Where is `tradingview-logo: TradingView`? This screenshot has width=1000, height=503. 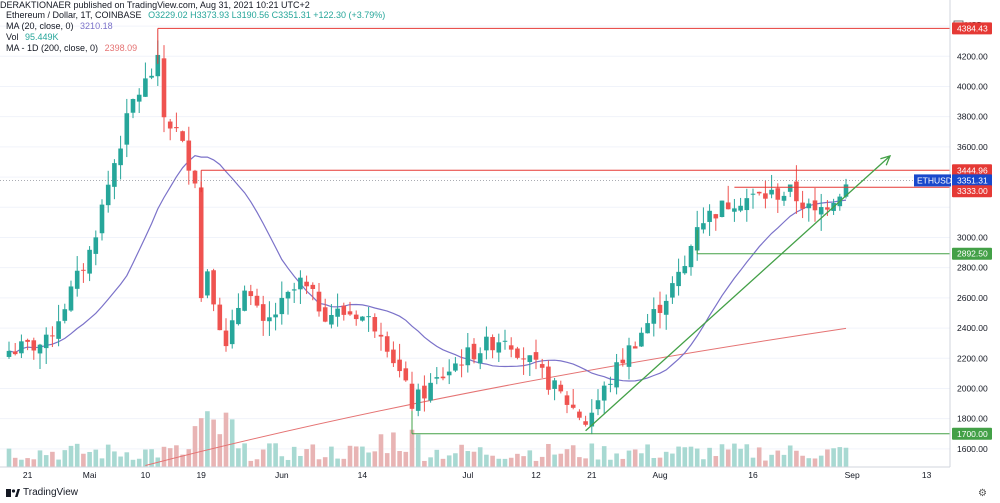
tradingview-logo: TradingView is located at coordinates (42, 492).